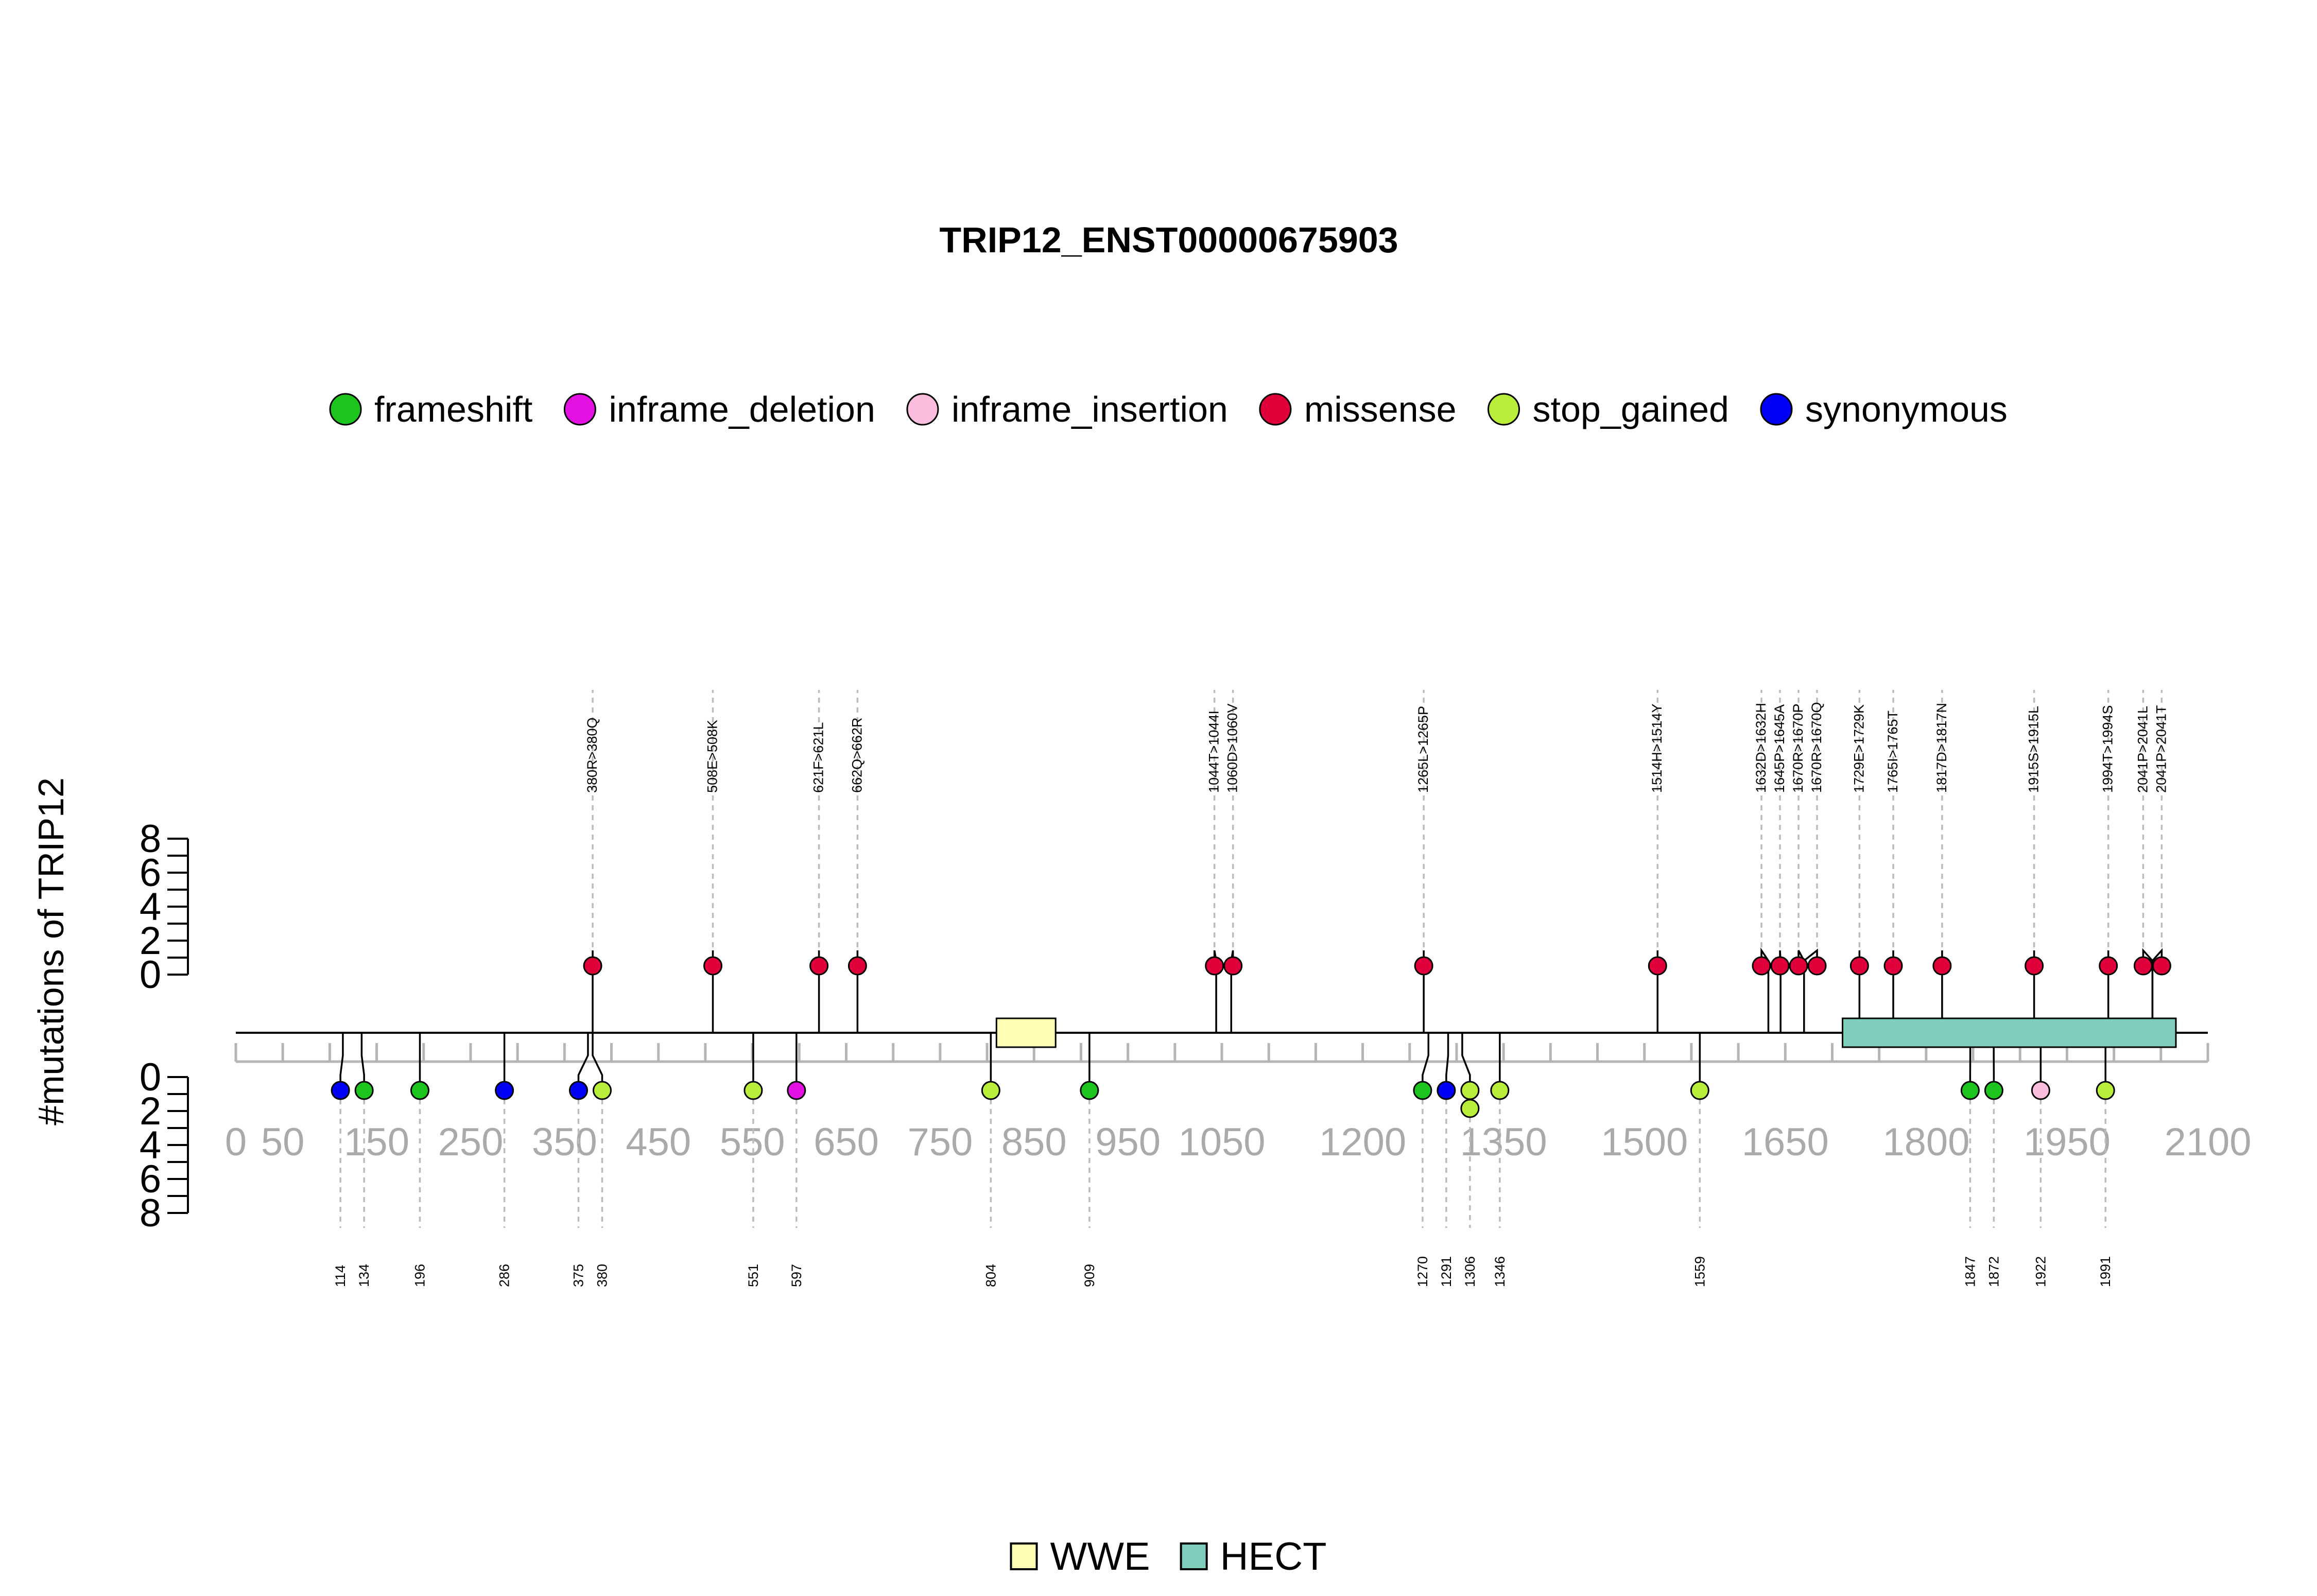 This screenshot has width=2317, height=1596. Describe the element at coordinates (419, 1275) in the screenshot. I see `position-label: 196` at that location.